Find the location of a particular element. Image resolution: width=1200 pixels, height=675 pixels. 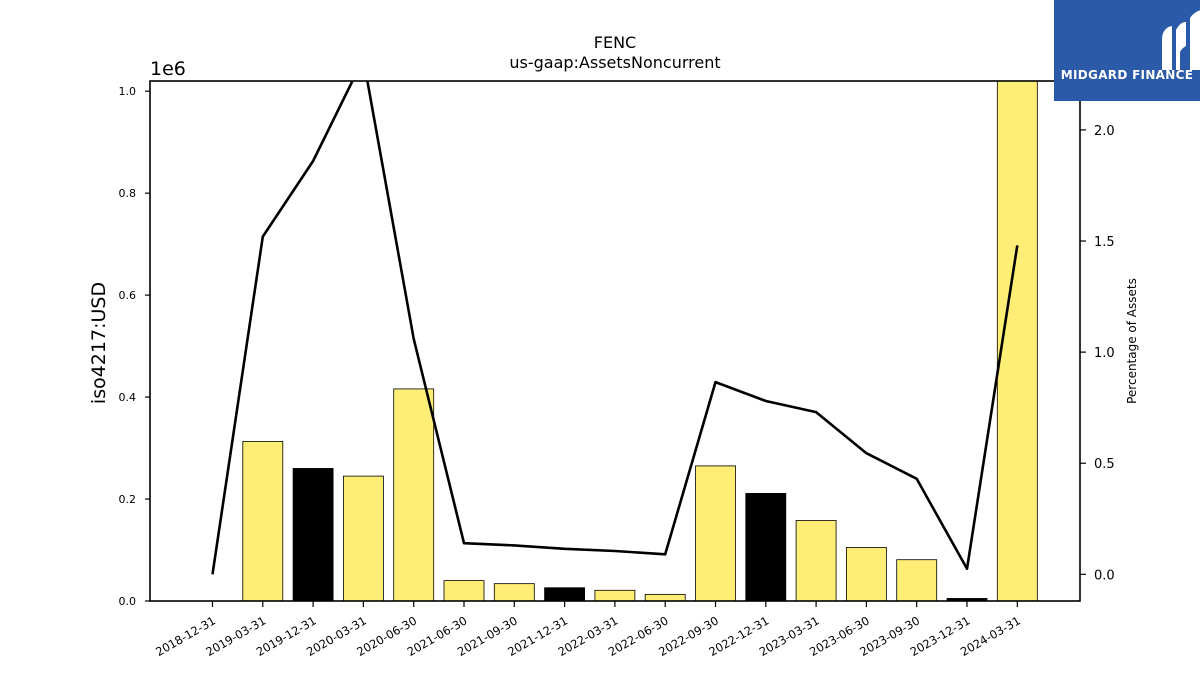

y2-tick-label: 2.0 is located at coordinates (1104, 131).